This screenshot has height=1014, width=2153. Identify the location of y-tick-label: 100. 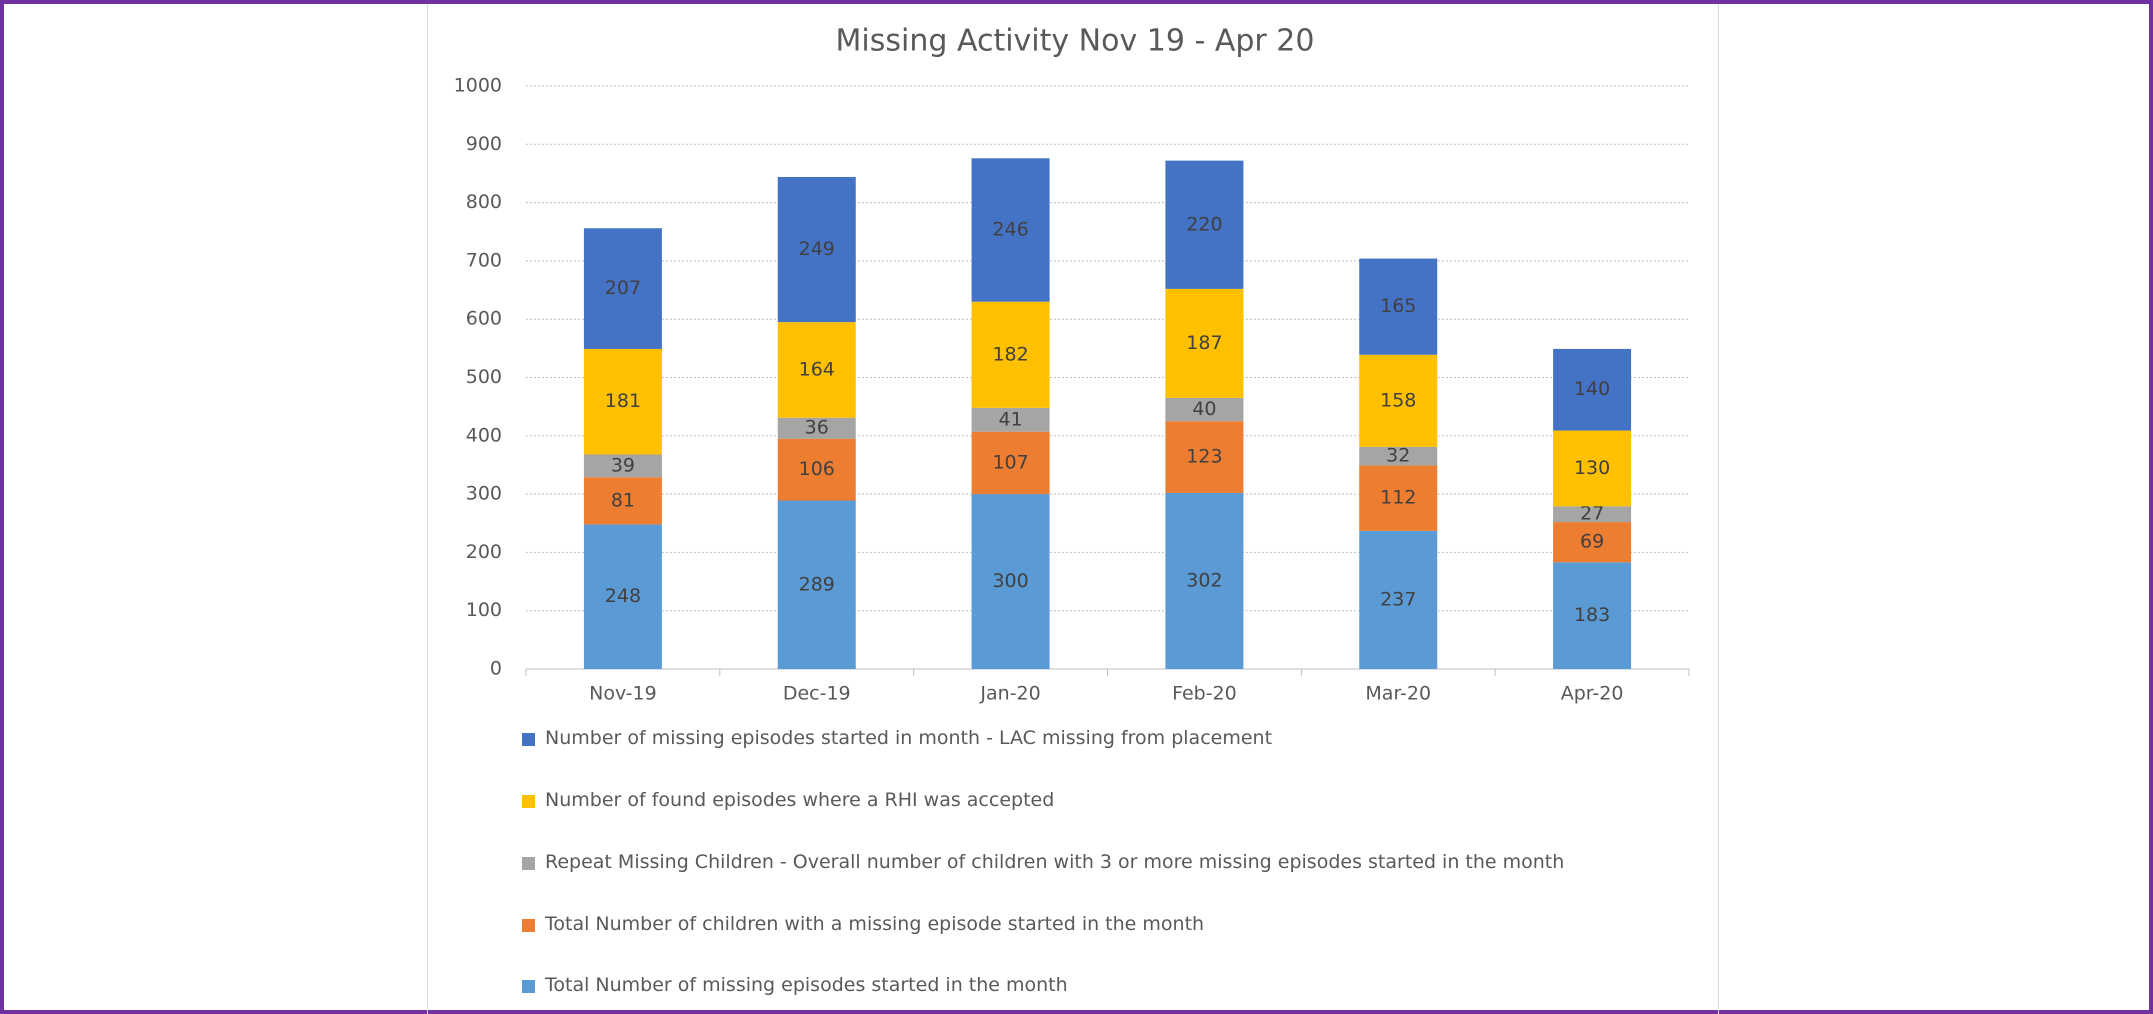
(484, 610).